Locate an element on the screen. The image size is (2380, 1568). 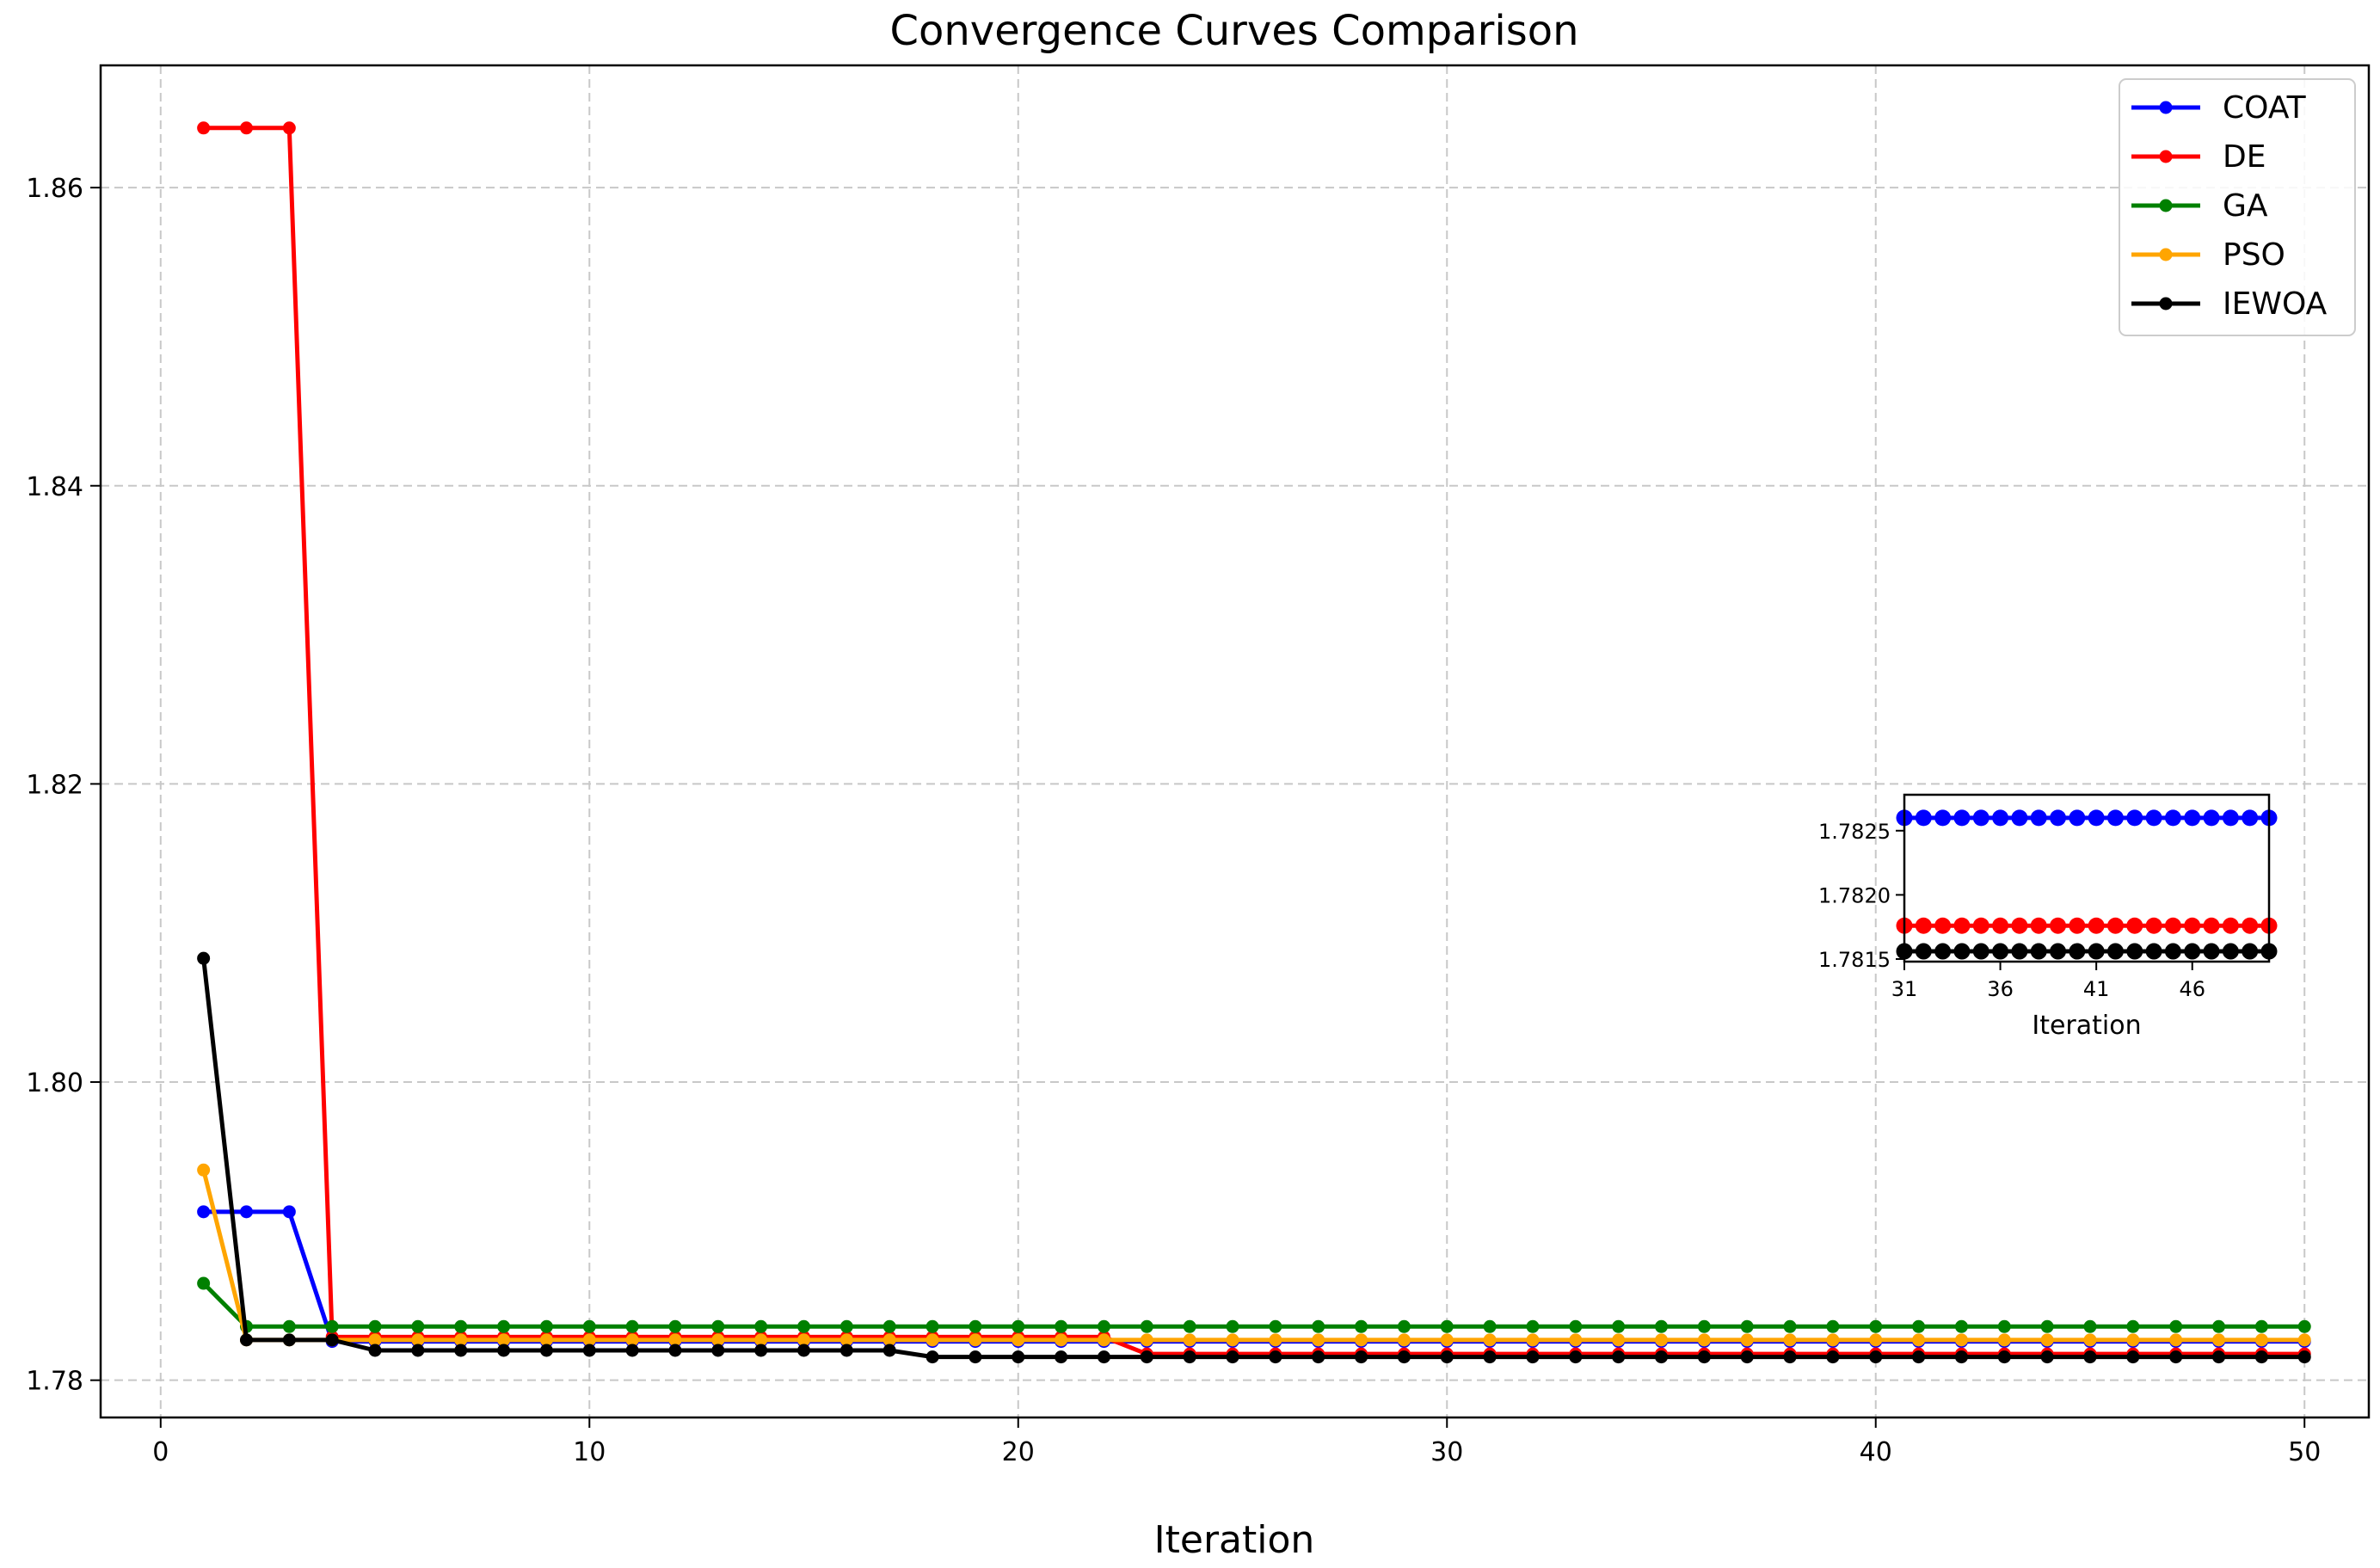
inset-axis-ticks: 31 36 41 46 1.7815 1.7820 1.7825 is located at coordinates (2012, 910).